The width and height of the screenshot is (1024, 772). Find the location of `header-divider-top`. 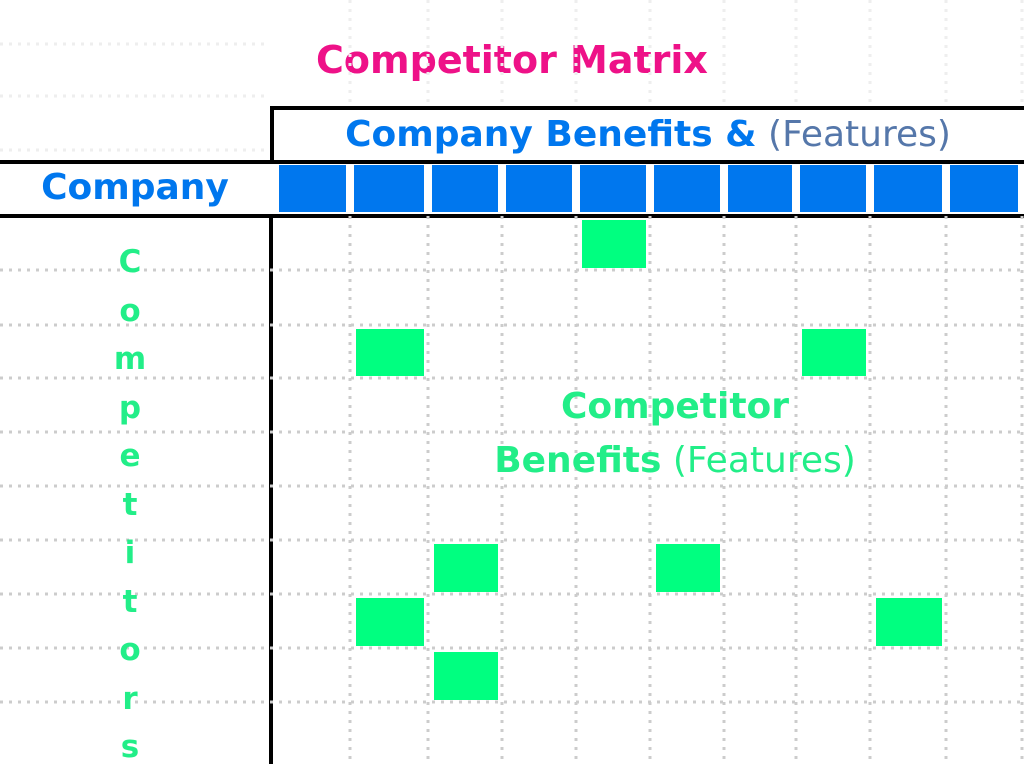

header-divider-top is located at coordinates (512, 162).